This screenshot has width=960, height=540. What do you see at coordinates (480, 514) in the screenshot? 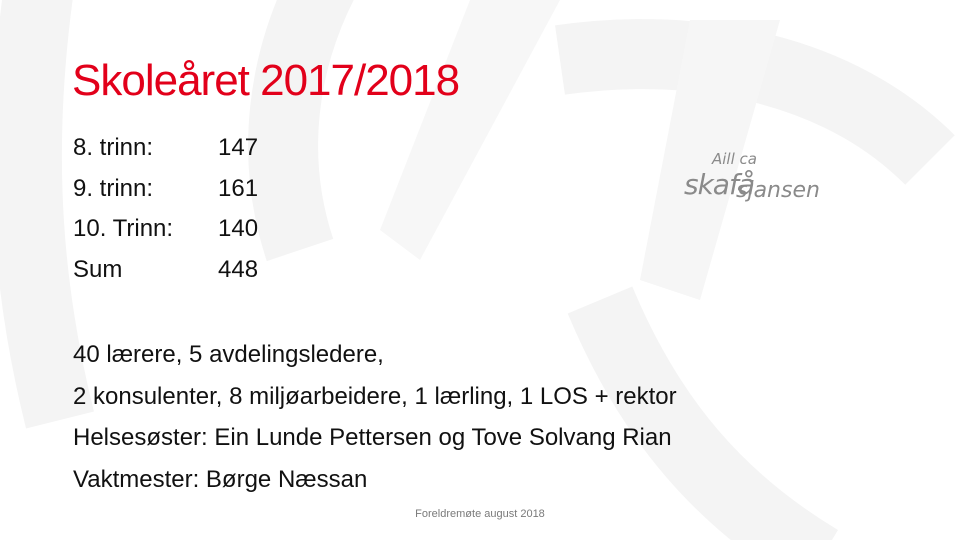
I see `slide-footer: Foreldremøte august 2018` at bounding box center [480, 514].